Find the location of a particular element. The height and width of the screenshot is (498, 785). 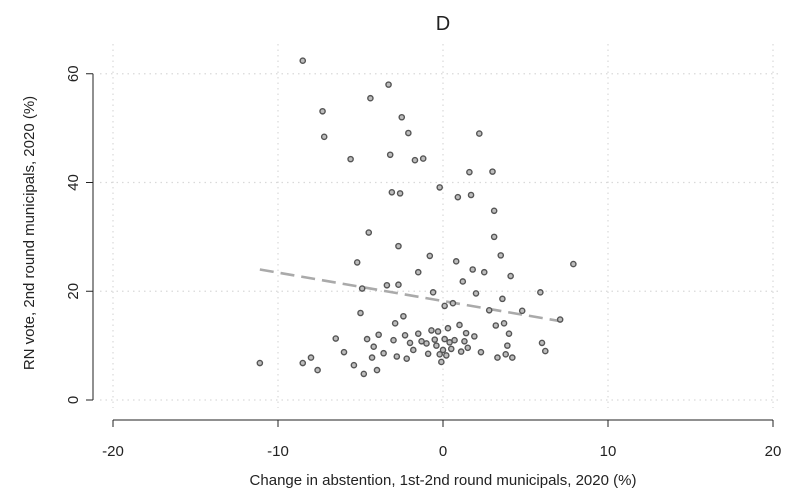

x-tick-label: -20 is located at coordinates (113, 451).